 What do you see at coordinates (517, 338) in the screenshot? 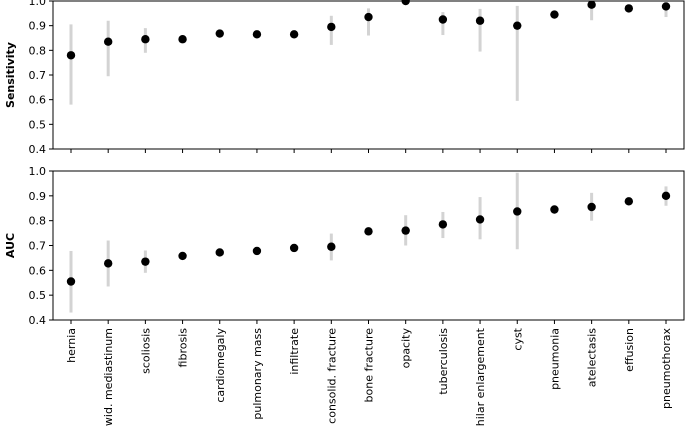
I see `x-tick-label: cyst` at bounding box center [517, 338].